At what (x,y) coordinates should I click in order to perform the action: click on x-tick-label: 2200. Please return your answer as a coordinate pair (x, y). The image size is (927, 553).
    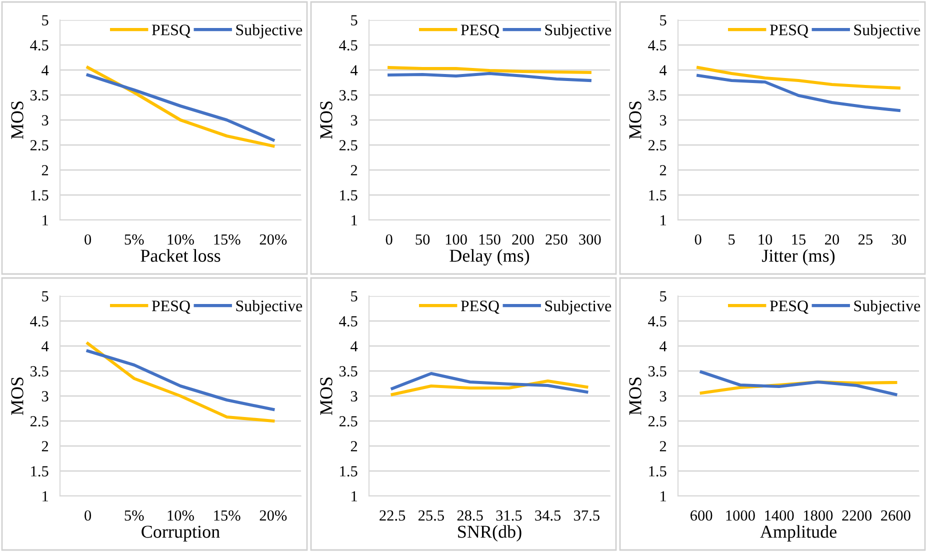
    Looking at the image, I should click on (857, 515).